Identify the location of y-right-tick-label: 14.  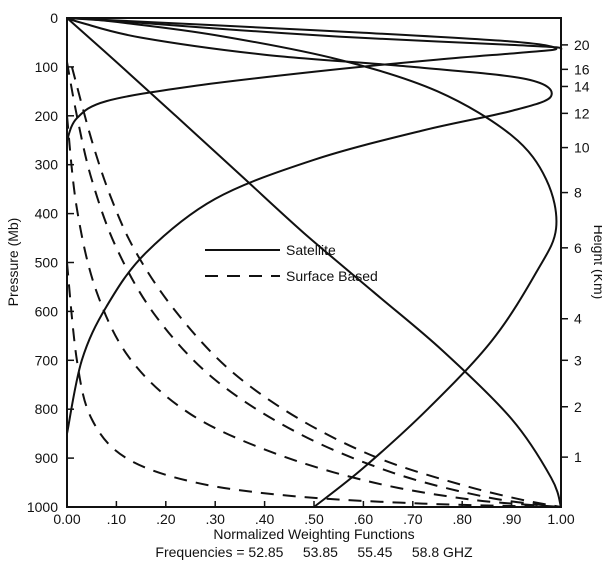
(582, 86).